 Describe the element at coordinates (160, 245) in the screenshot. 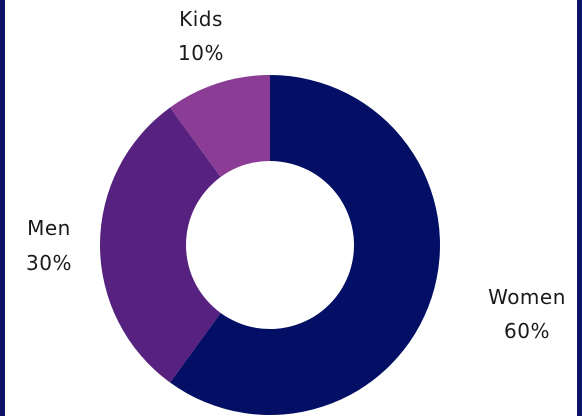

I see `slice-men` at that location.